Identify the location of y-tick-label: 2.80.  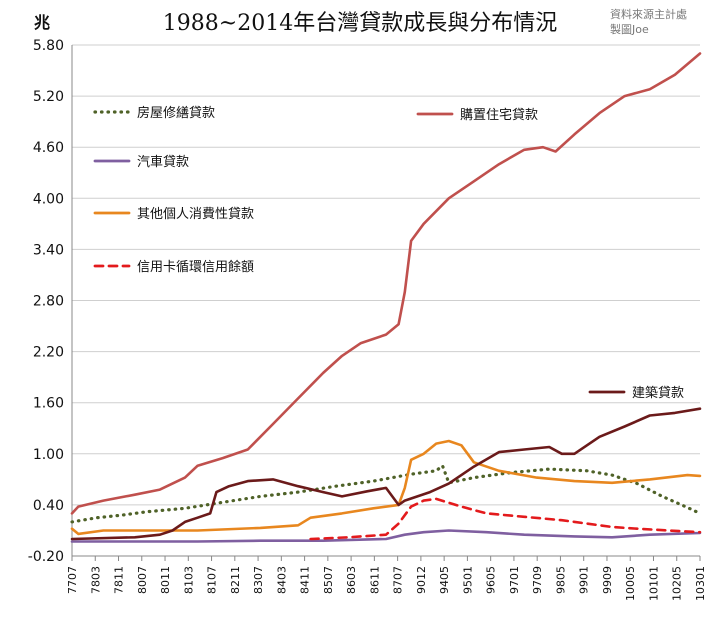
(48, 302).